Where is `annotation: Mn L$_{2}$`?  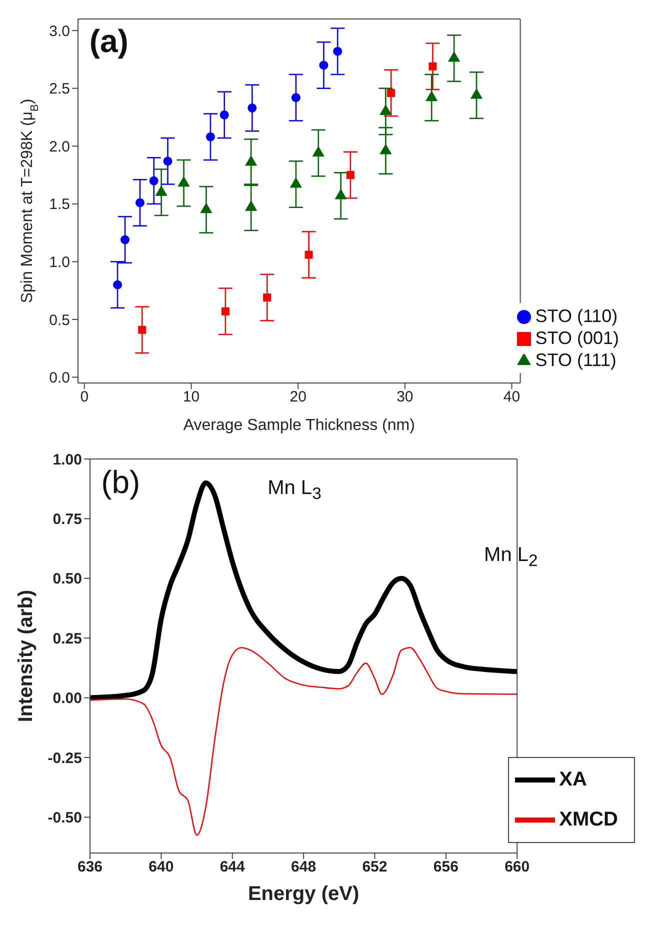
annotation: Mn L$_{2}$ is located at coordinates (511, 557).